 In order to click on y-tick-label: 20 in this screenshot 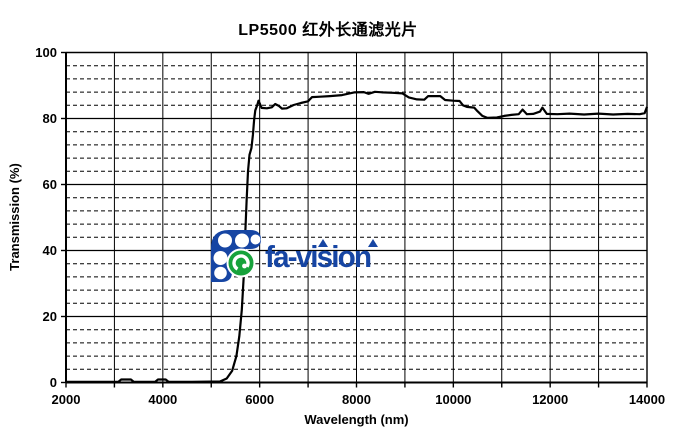, I will do `click(50, 316)`.